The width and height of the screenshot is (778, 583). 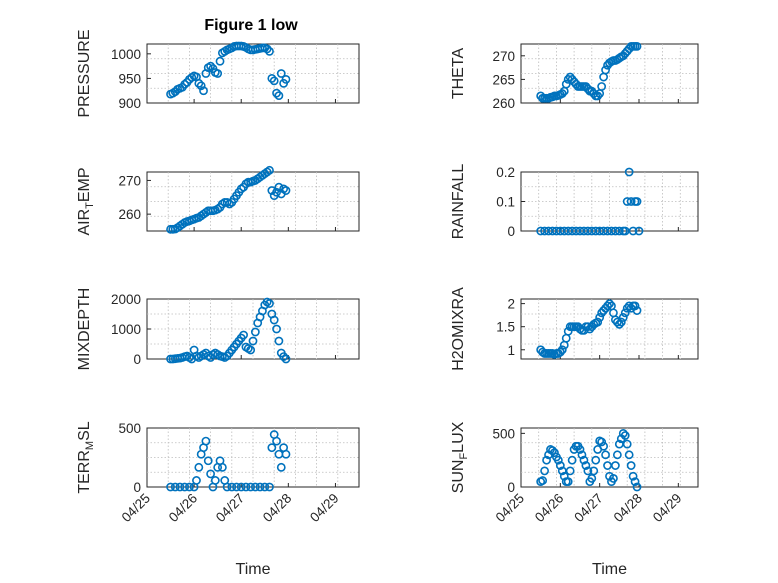 What do you see at coordinates (505, 327) in the screenshot?
I see `y-tick-label: 1.5` at bounding box center [505, 327].